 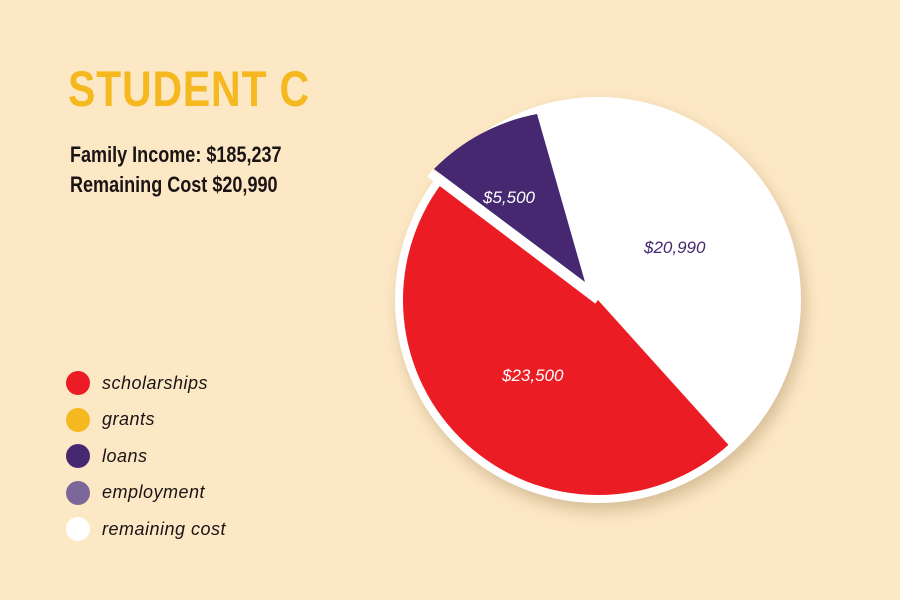 I want to click on legend-item-loans: loans, so click(x=146, y=456).